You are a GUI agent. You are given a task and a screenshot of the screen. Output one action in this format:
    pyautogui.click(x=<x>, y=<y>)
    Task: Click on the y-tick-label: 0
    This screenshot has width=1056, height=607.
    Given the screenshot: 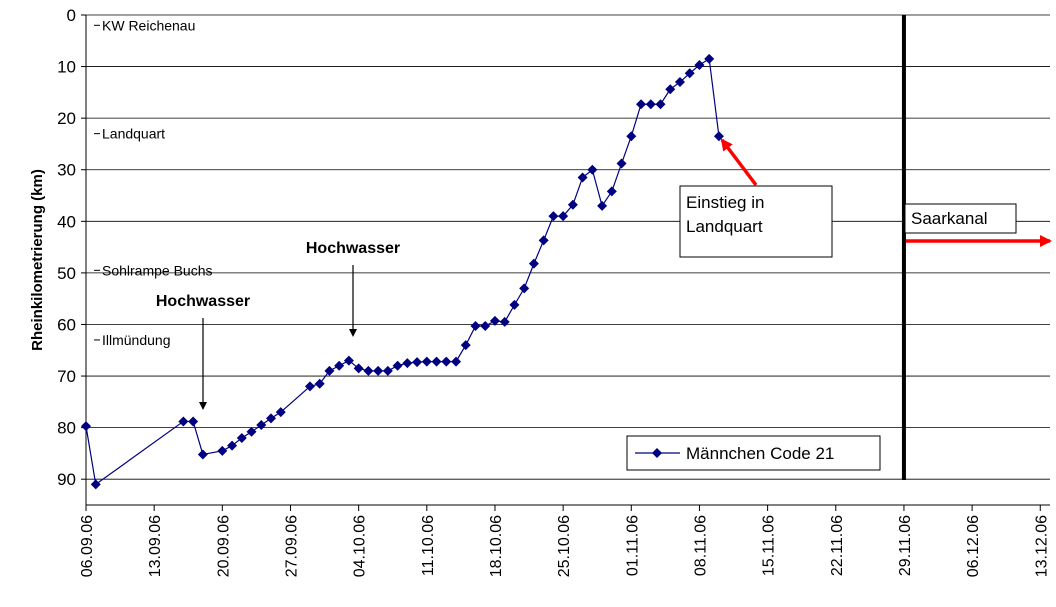 What is the action you would take?
    pyautogui.click(x=71, y=15)
    